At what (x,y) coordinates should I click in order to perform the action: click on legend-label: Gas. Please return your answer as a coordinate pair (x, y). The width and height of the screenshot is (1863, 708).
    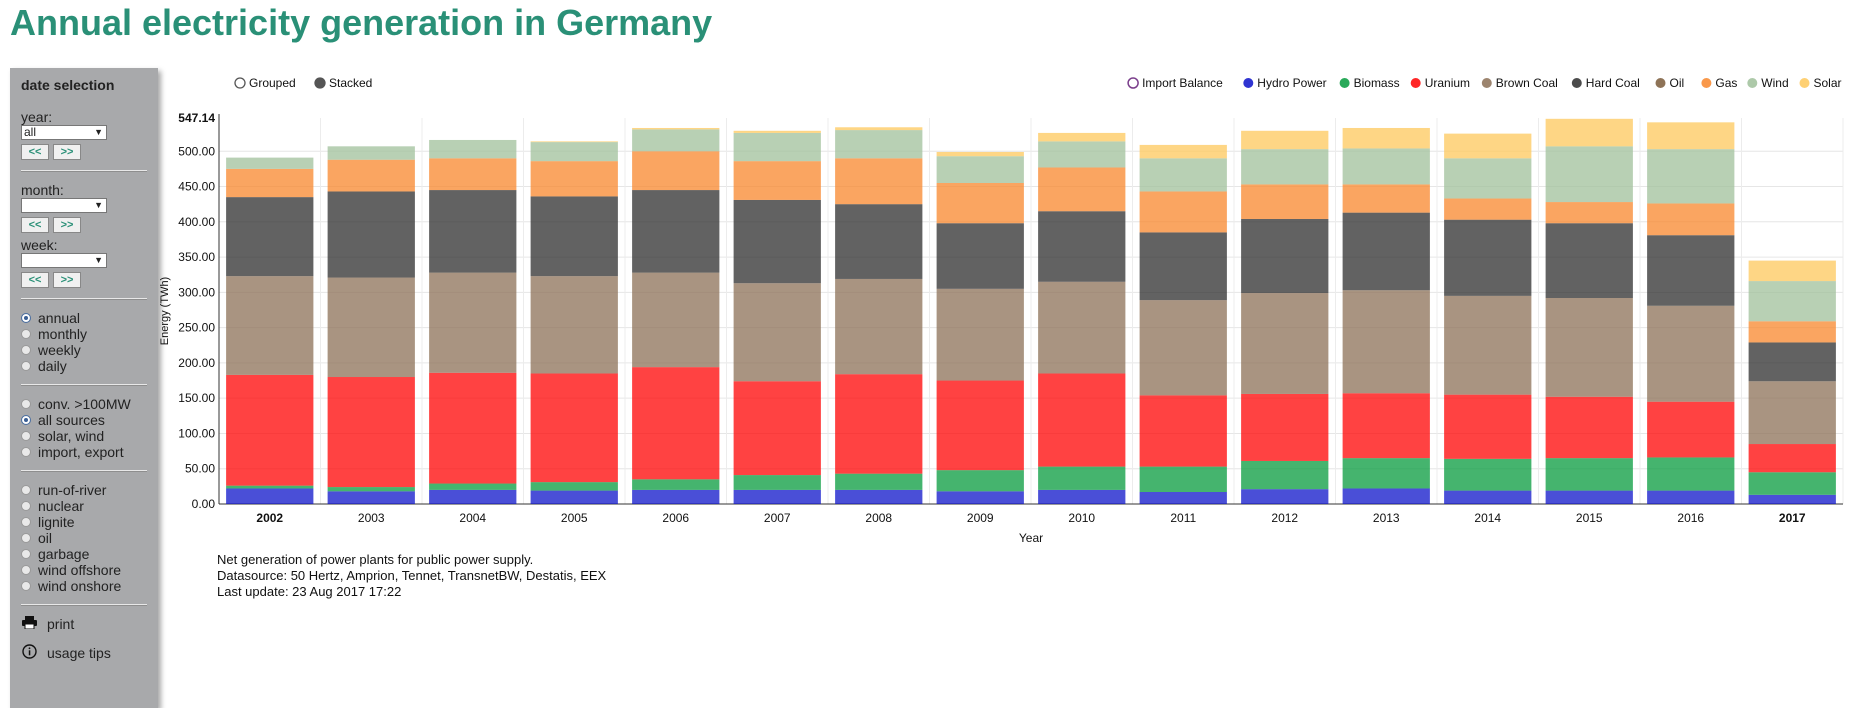
    Looking at the image, I should click on (1726, 83).